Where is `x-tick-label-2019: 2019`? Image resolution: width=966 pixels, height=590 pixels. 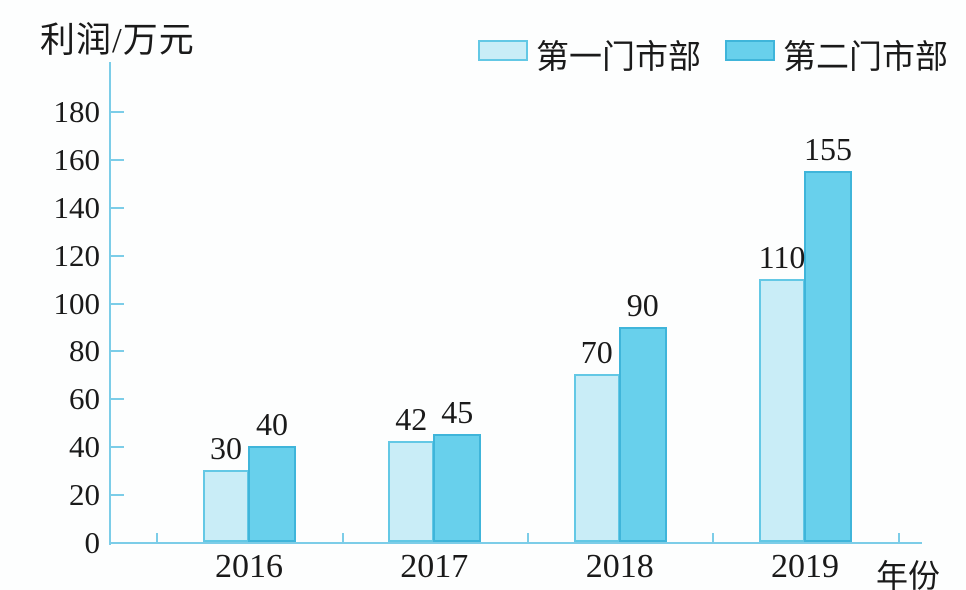
x-tick-label-2019: 2019 is located at coordinates (805, 566).